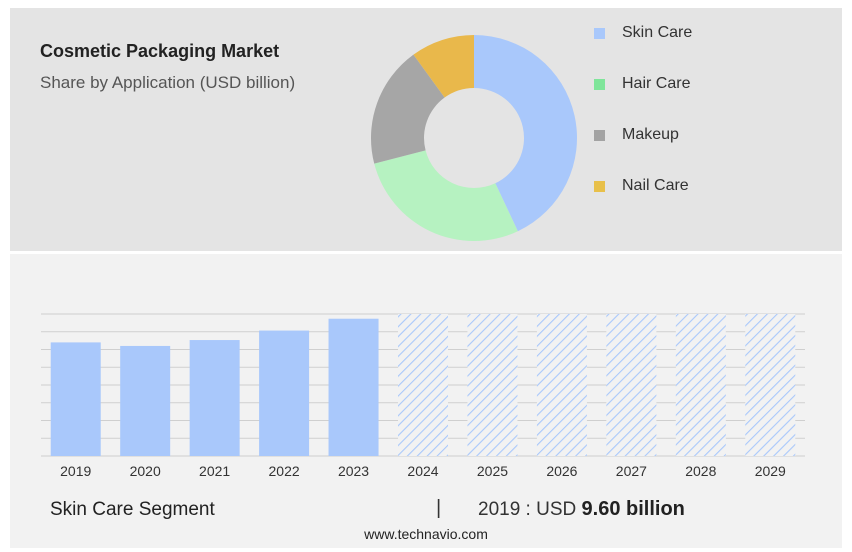 This screenshot has height=552, width=852. Describe the element at coordinates (599, 84) in the screenshot. I see `legend-swatch-hair-care` at that location.